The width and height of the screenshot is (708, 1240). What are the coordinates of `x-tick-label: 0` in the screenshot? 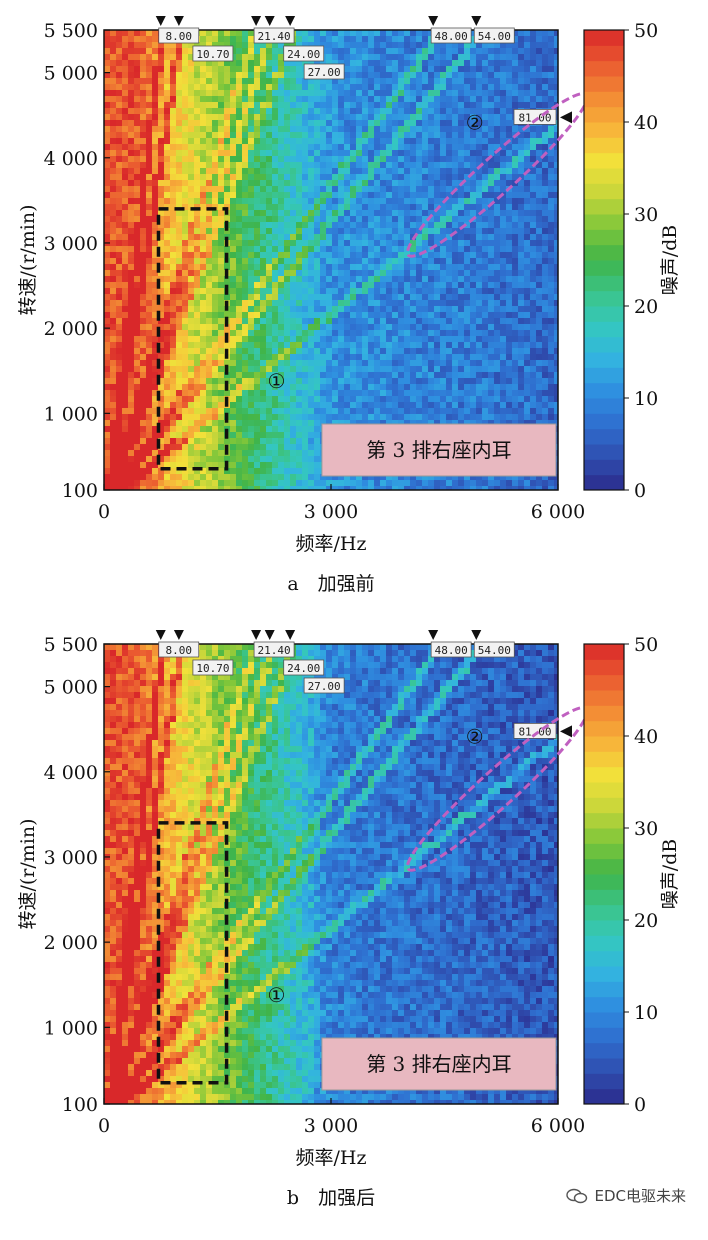 It's located at (104, 1126).